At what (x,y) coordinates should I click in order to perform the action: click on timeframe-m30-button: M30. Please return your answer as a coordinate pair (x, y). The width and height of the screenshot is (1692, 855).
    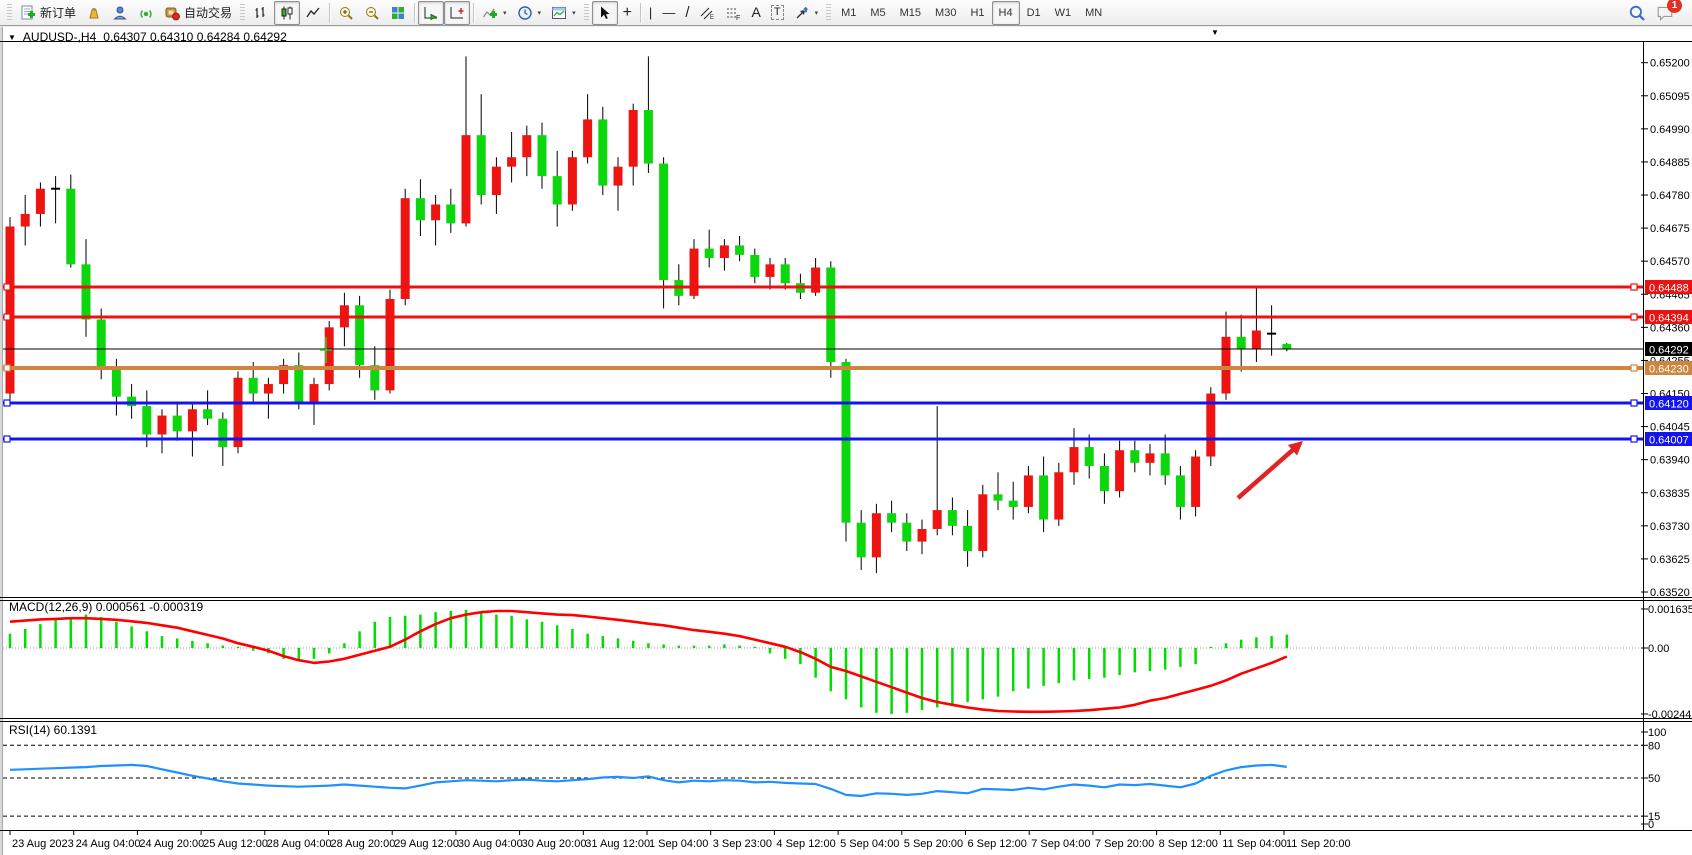
    Looking at the image, I should click on (946, 12).